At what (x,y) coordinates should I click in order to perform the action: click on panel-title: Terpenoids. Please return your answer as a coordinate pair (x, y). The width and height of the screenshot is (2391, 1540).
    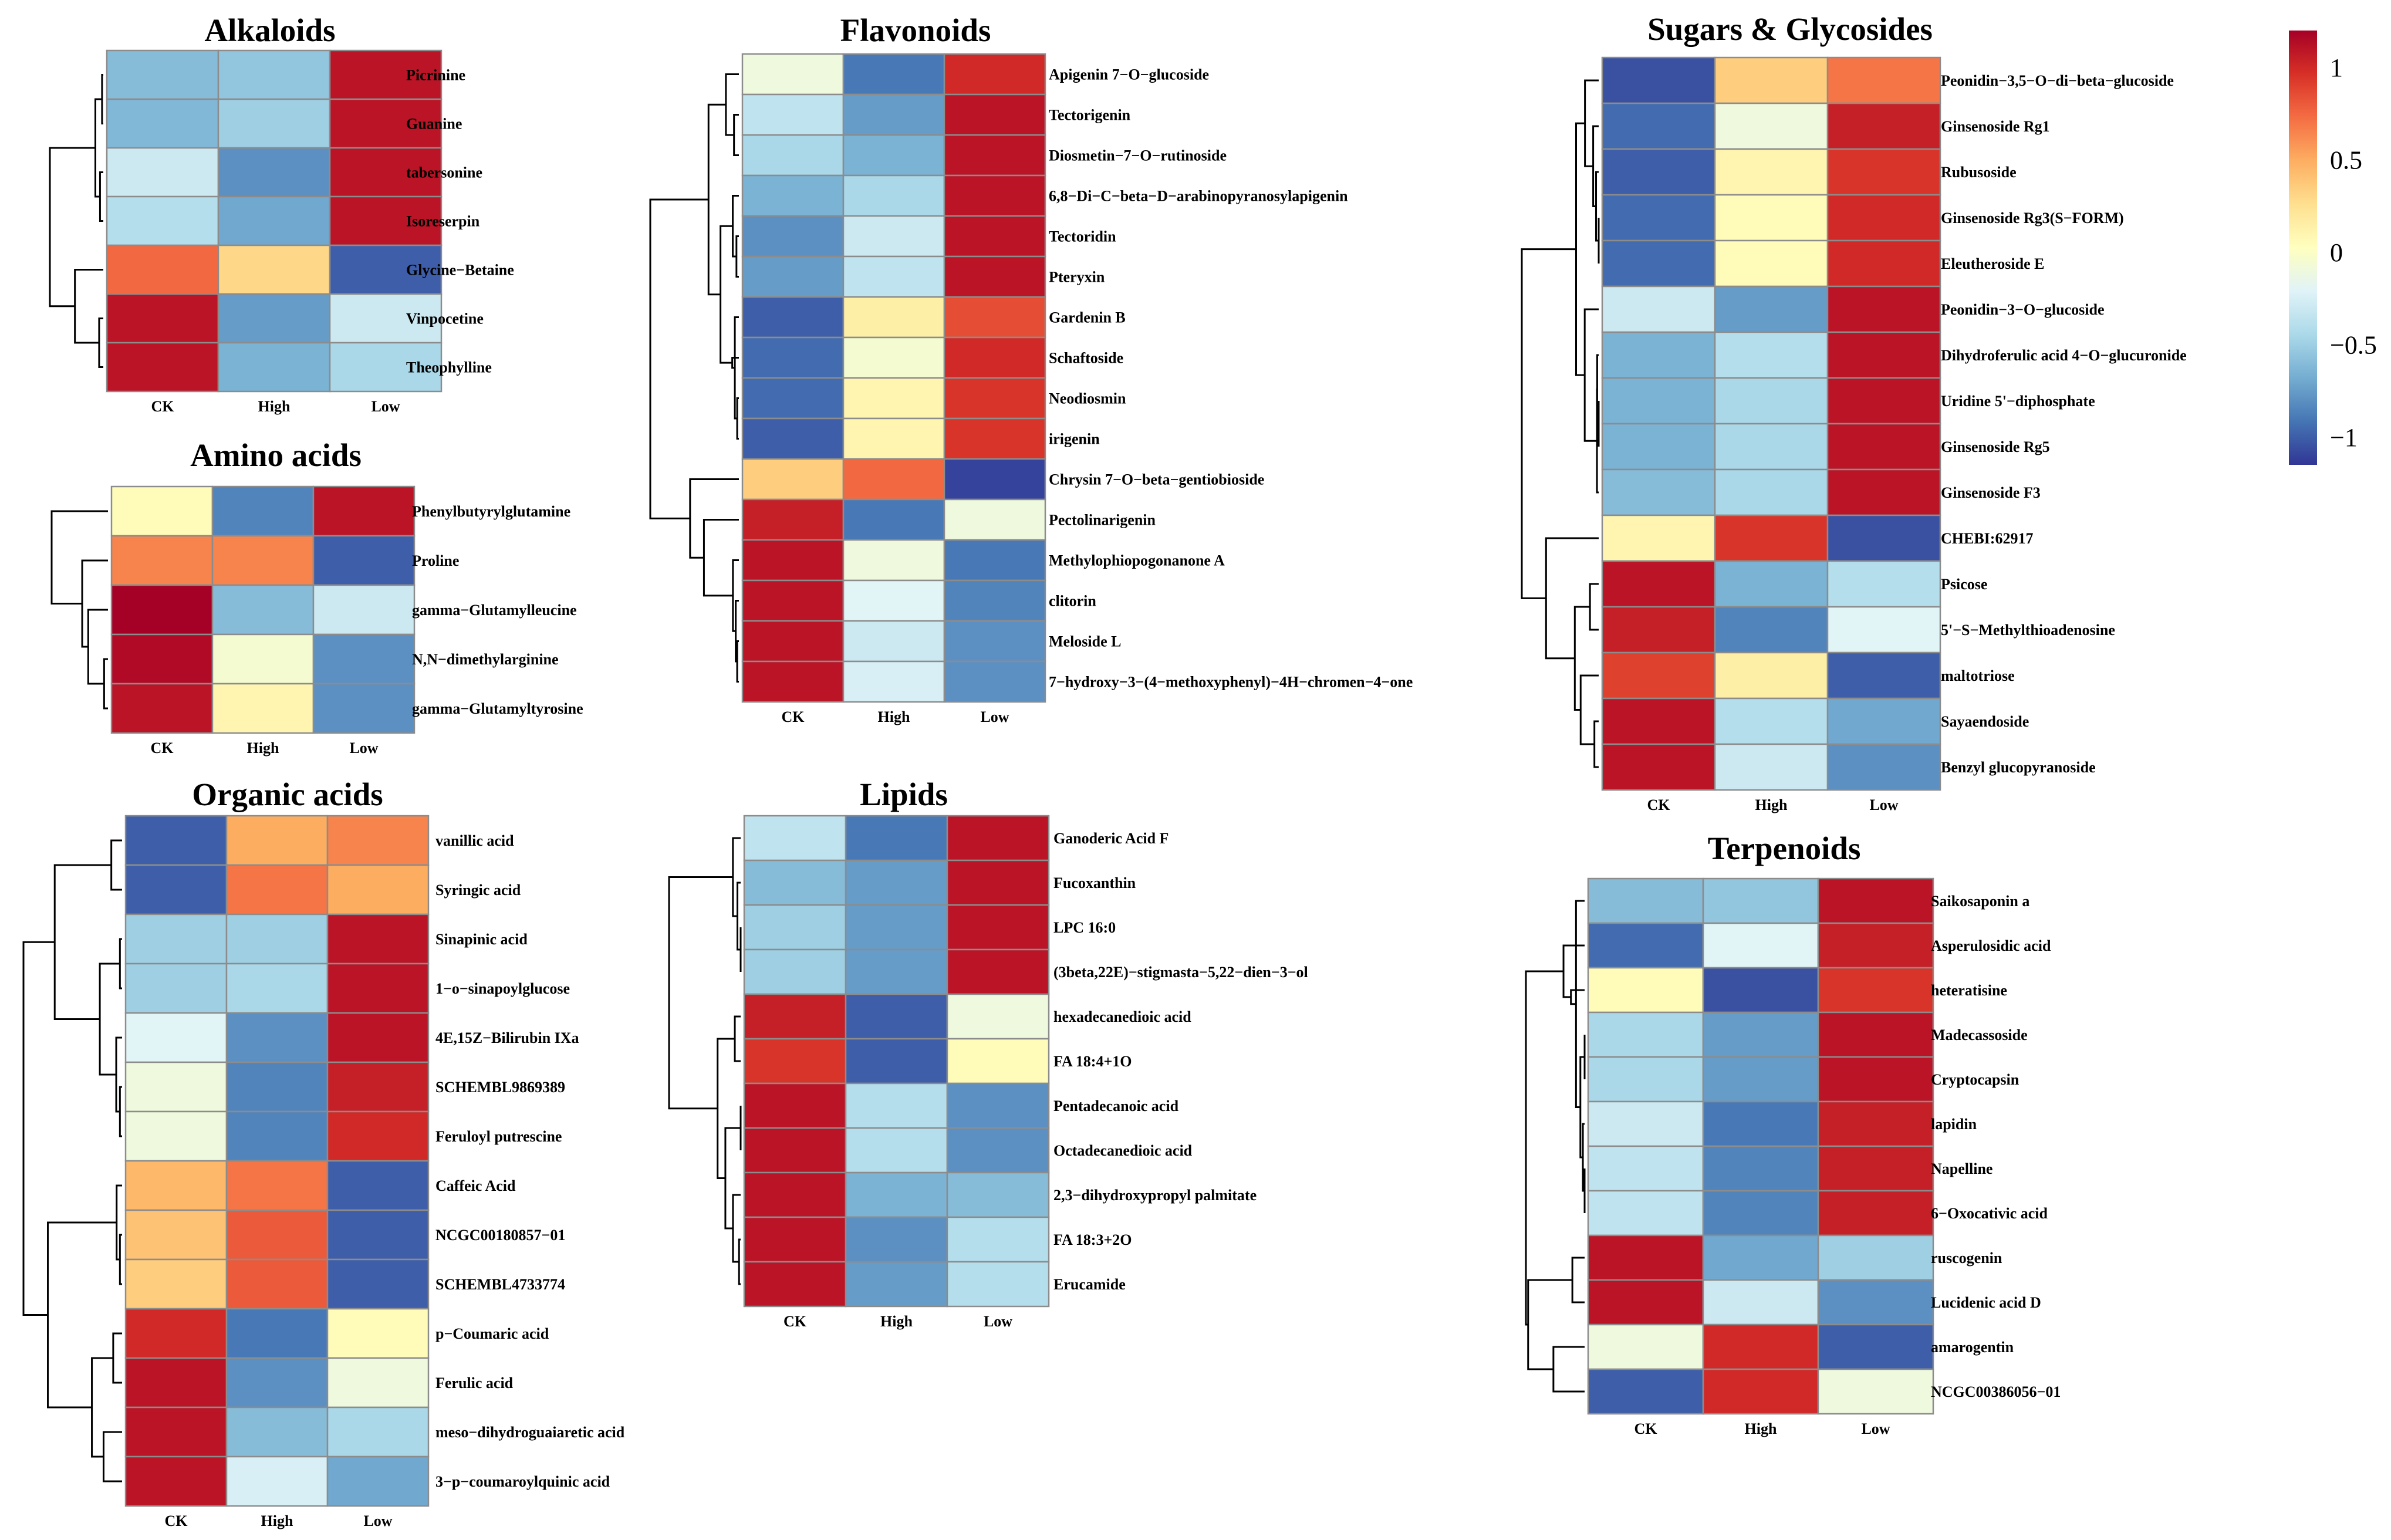
    Looking at the image, I should click on (1784, 848).